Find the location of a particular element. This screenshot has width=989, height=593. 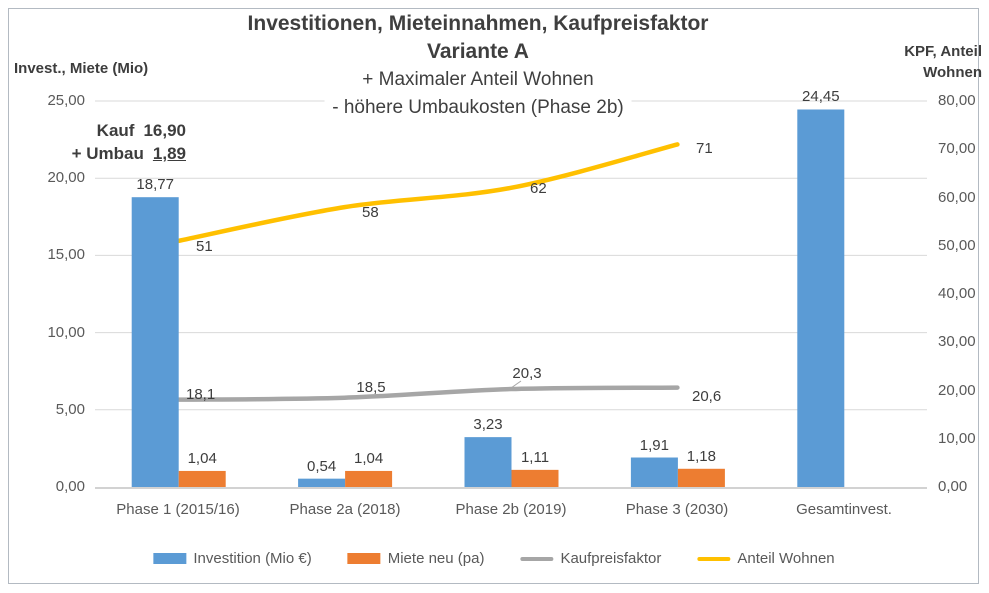

data-label: 18,5 is located at coordinates (371, 387).